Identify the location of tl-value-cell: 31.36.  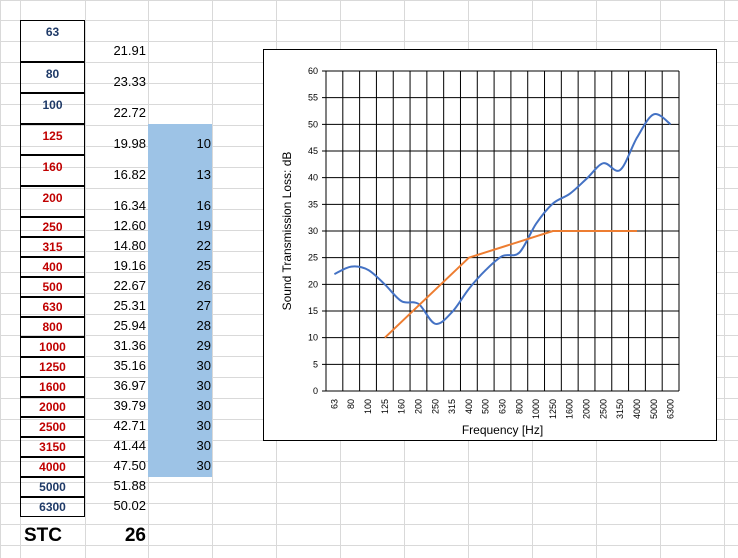
(129, 345).